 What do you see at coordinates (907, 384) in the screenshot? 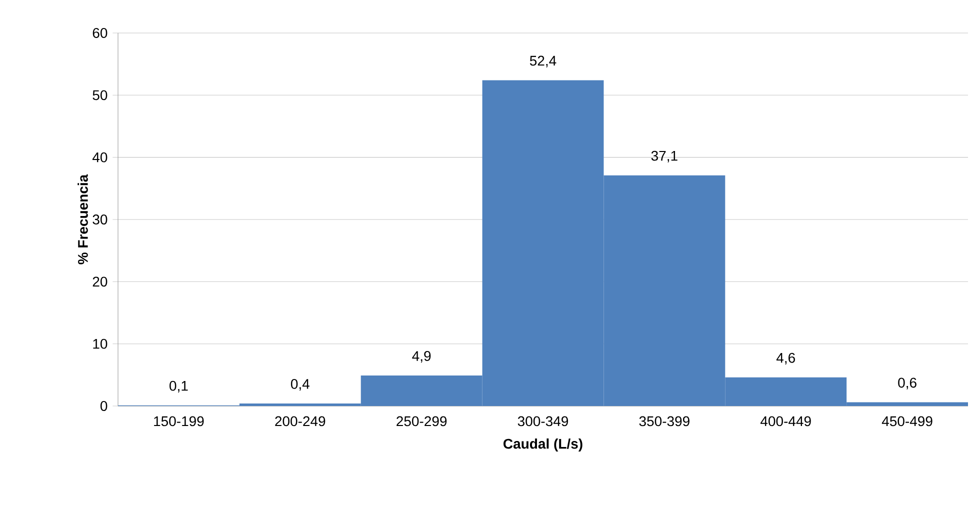
I see `data-label: 0,6` at bounding box center [907, 384].